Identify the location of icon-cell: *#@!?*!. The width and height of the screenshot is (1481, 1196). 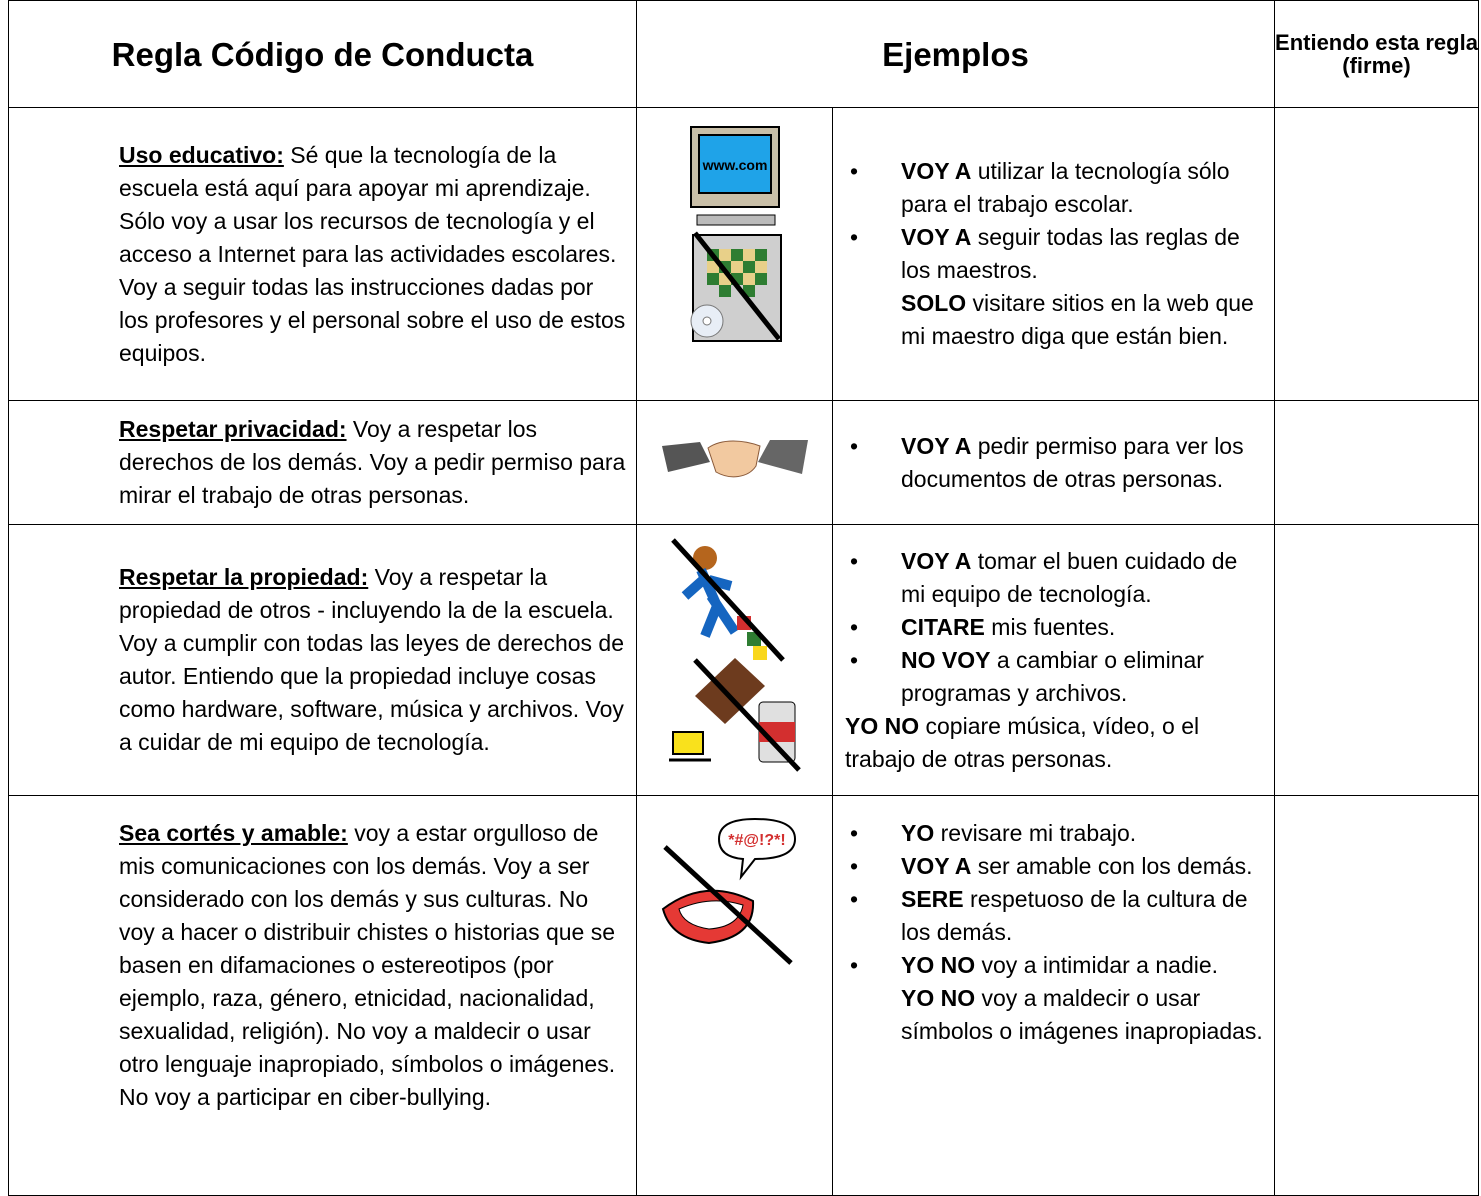
(734, 995).